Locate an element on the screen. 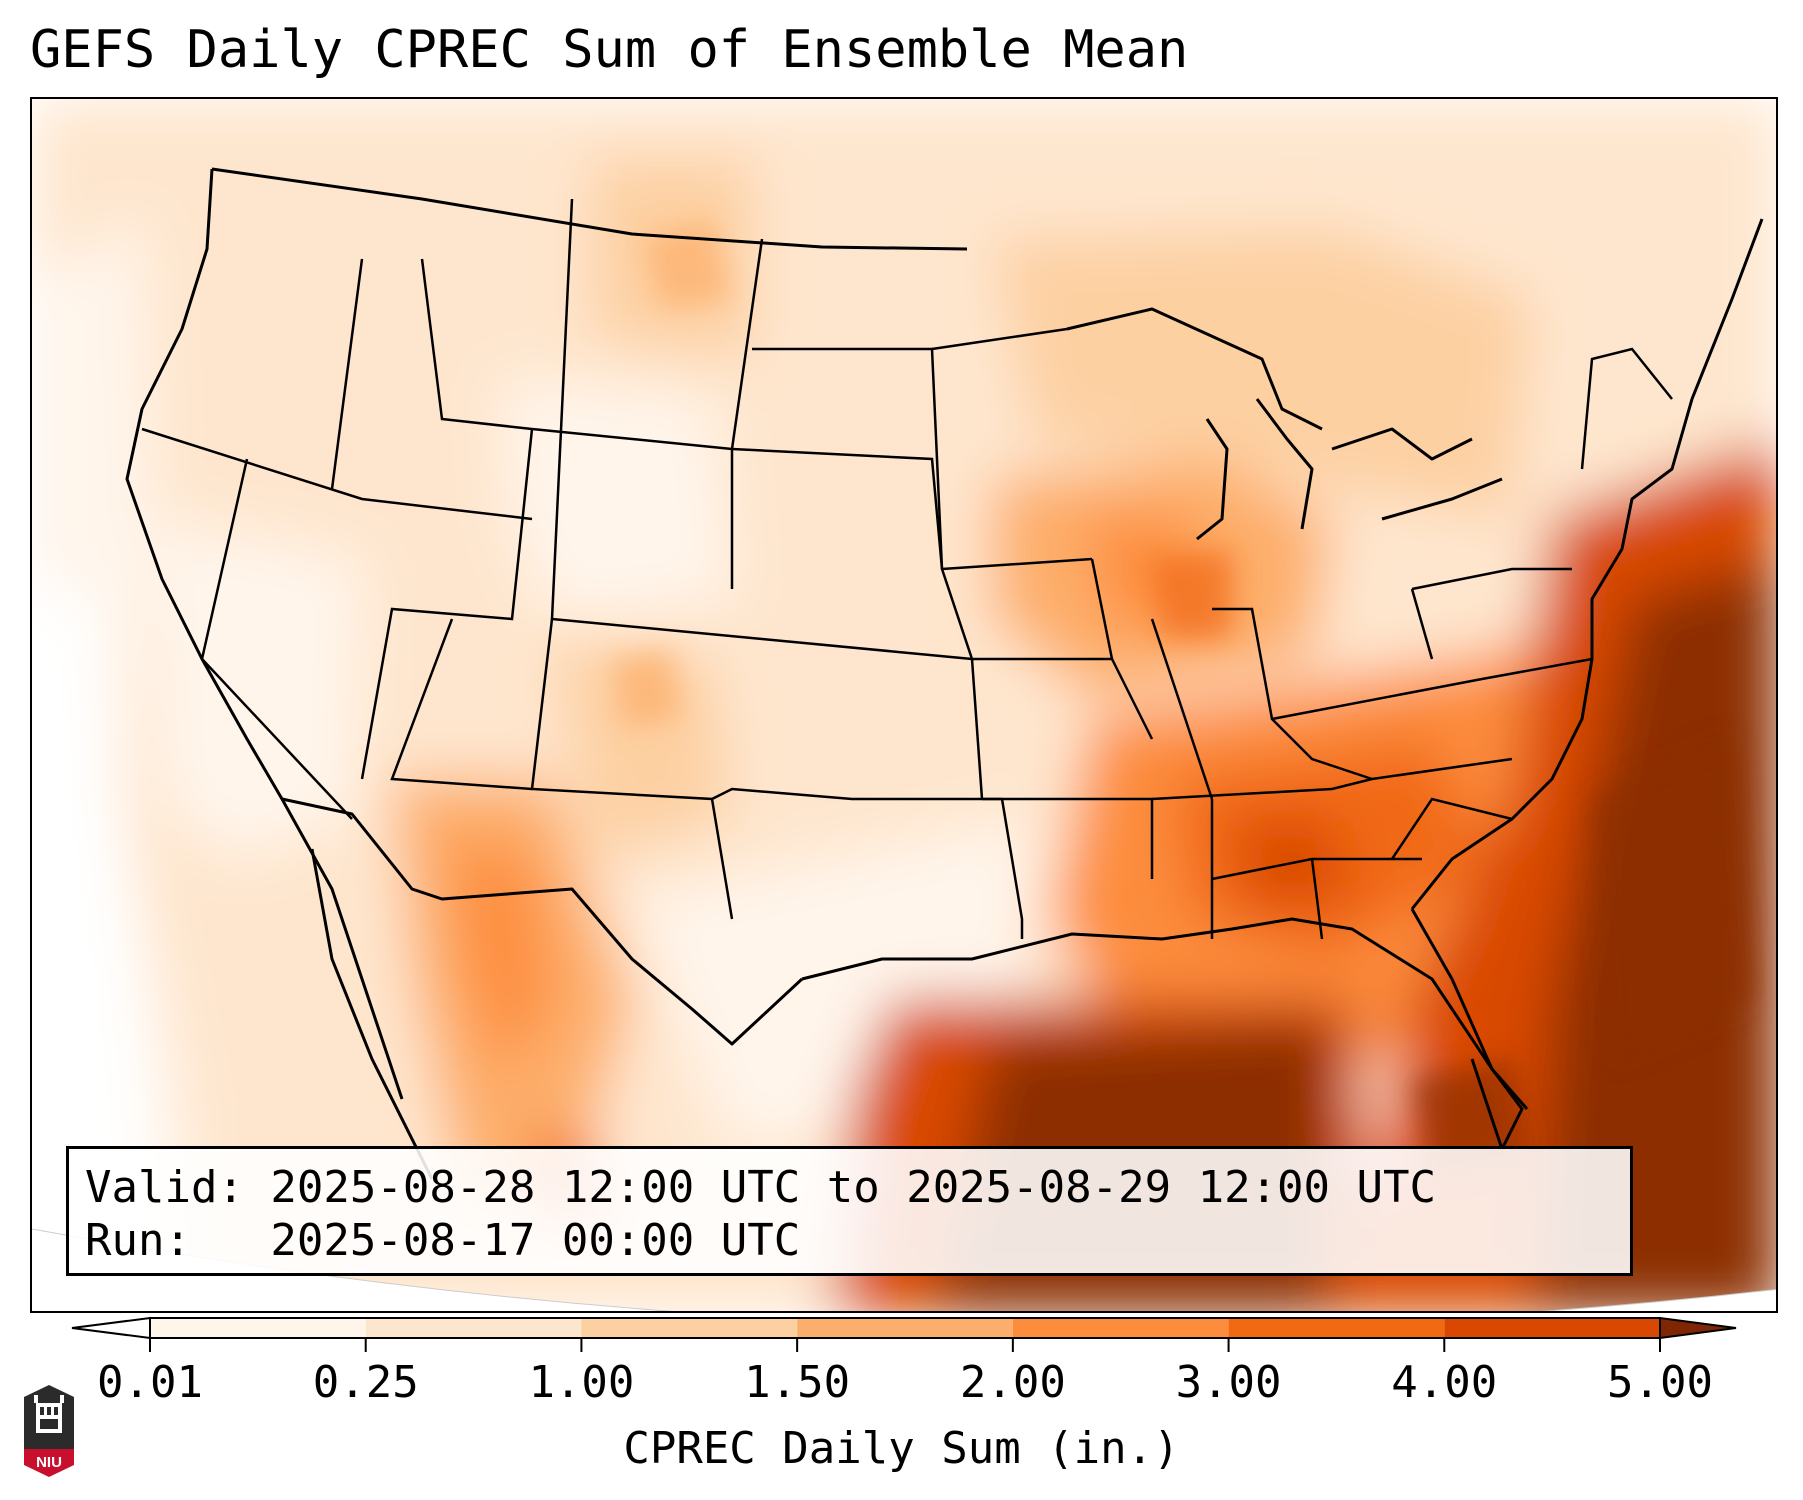  colorbar-tick-label: 1.00 is located at coordinates (581, 1382).